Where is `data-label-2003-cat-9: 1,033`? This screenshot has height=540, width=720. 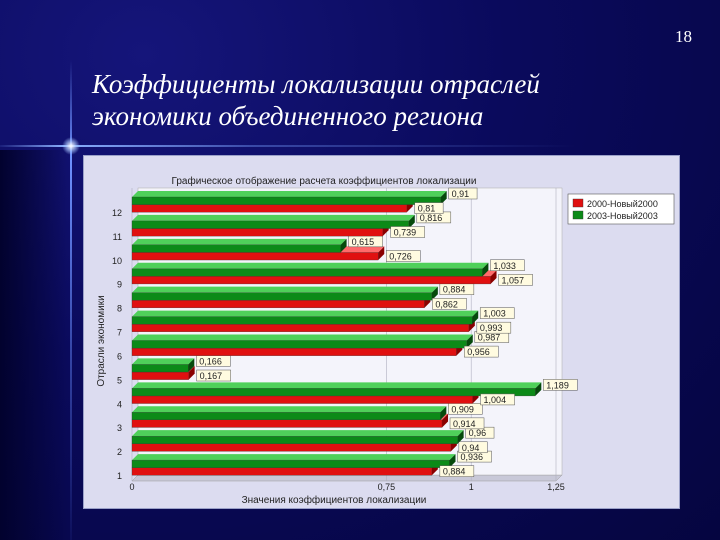
data-label-2003-cat-9: 1,033 is located at coordinates (504, 266).